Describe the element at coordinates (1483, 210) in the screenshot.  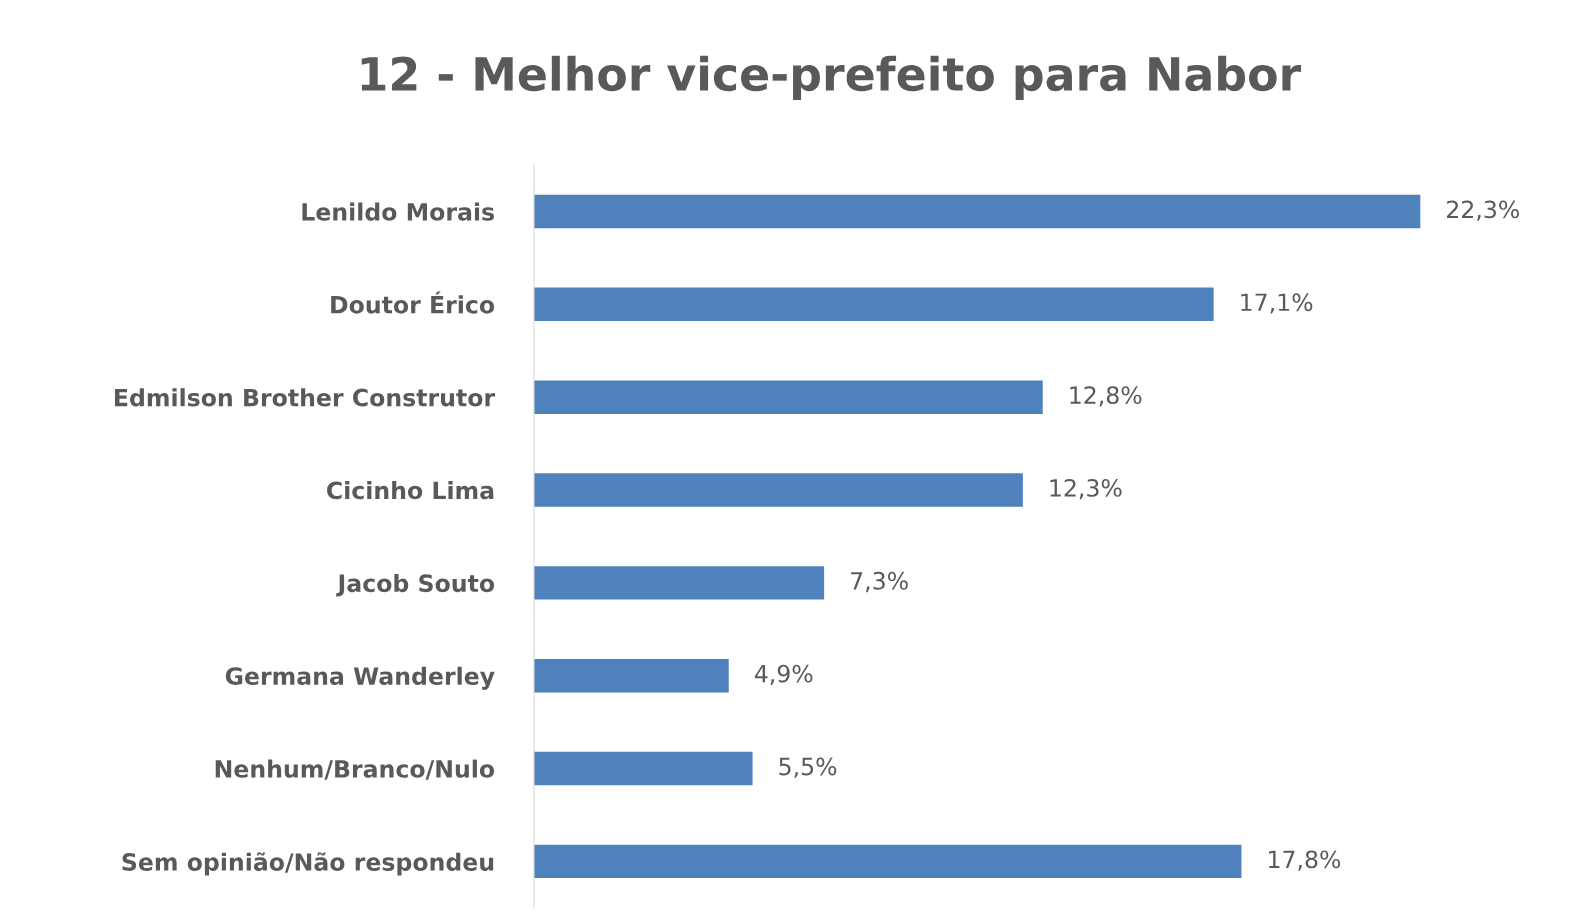
I see `data-label: 22,3%` at that location.